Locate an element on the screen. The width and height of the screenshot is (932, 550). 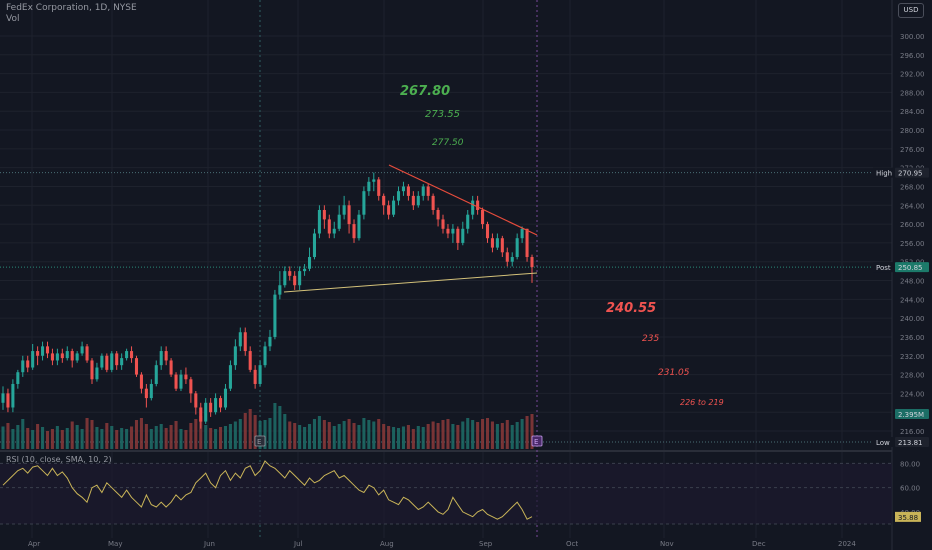
price-tick-label: 224.00 is located at coordinates (912, 394).